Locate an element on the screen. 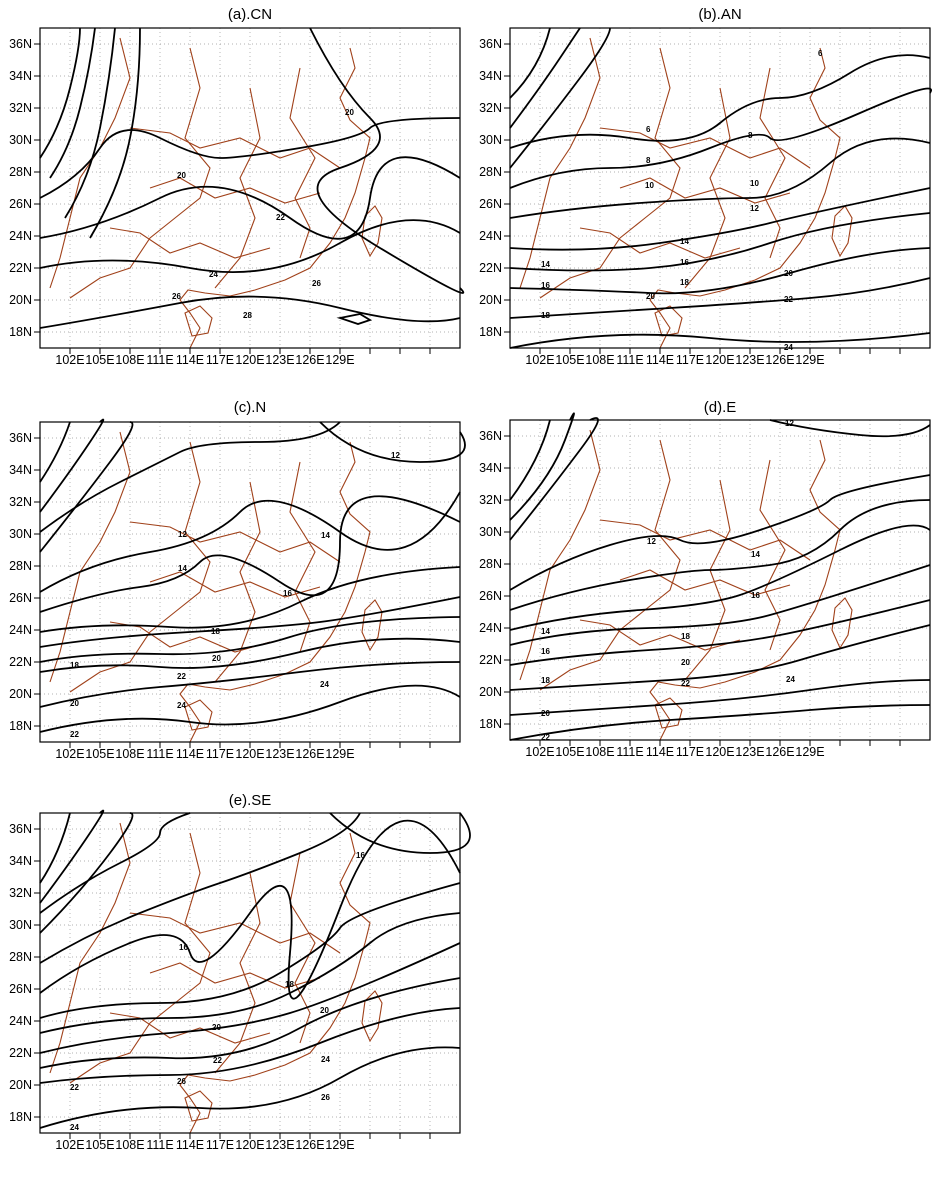 This screenshot has height=1180, width=934. contour-labels: 16 16 18 20 20 22 22 24 24 26 26 is located at coordinates (217, 991).